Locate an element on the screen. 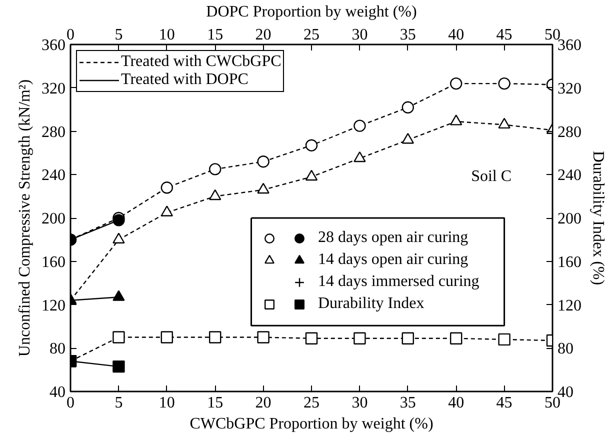 The image size is (610, 443). x2-tick-label: 35 is located at coordinates (408, 403).